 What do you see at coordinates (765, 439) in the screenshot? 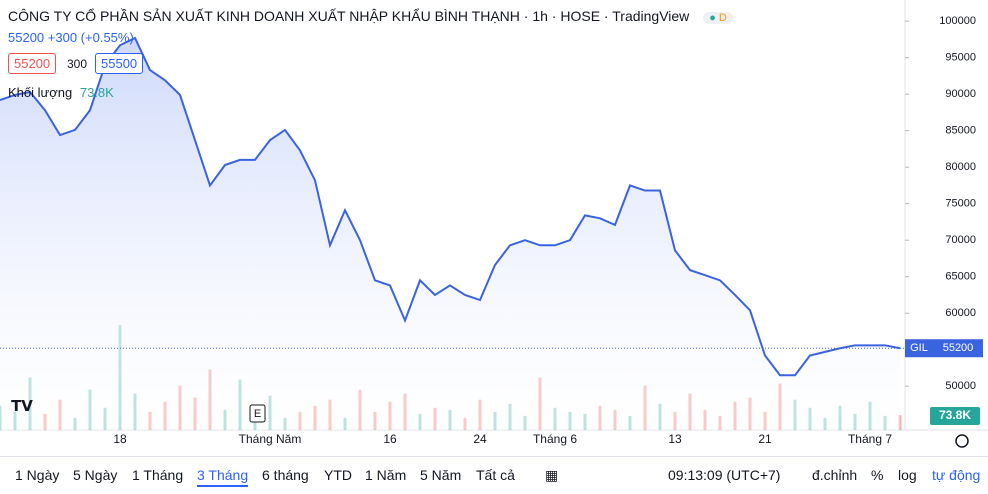
I see `x-tick-label: 21` at bounding box center [765, 439].